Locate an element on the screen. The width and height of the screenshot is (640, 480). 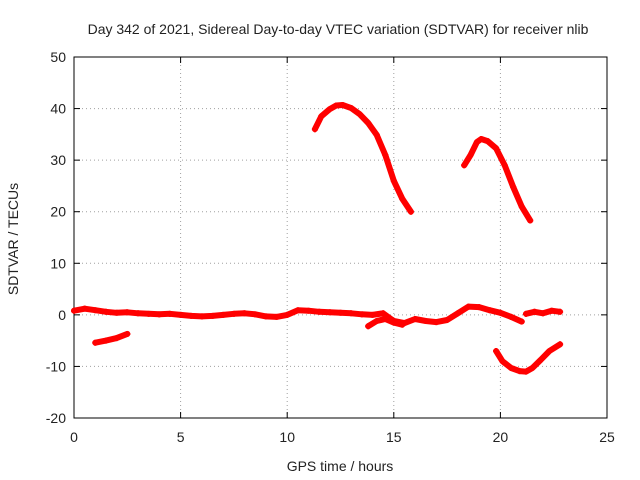
series-dip-segment is located at coordinates (385, 322).